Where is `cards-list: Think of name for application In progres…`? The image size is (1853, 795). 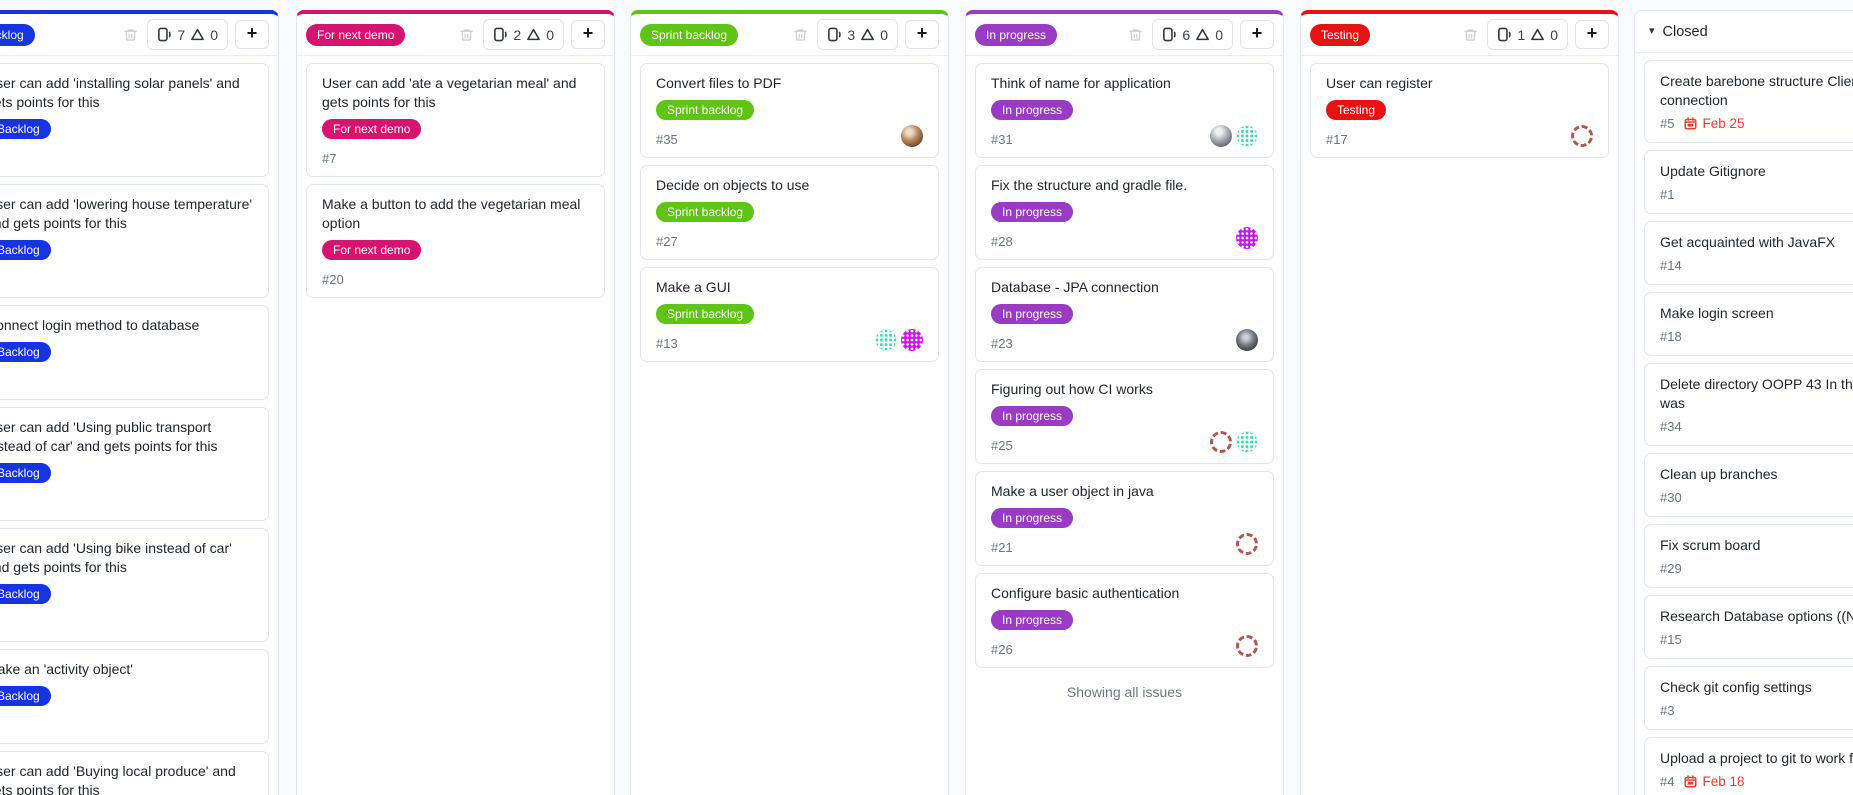
cards-list: Think of name for application In progres… is located at coordinates (1124, 362).